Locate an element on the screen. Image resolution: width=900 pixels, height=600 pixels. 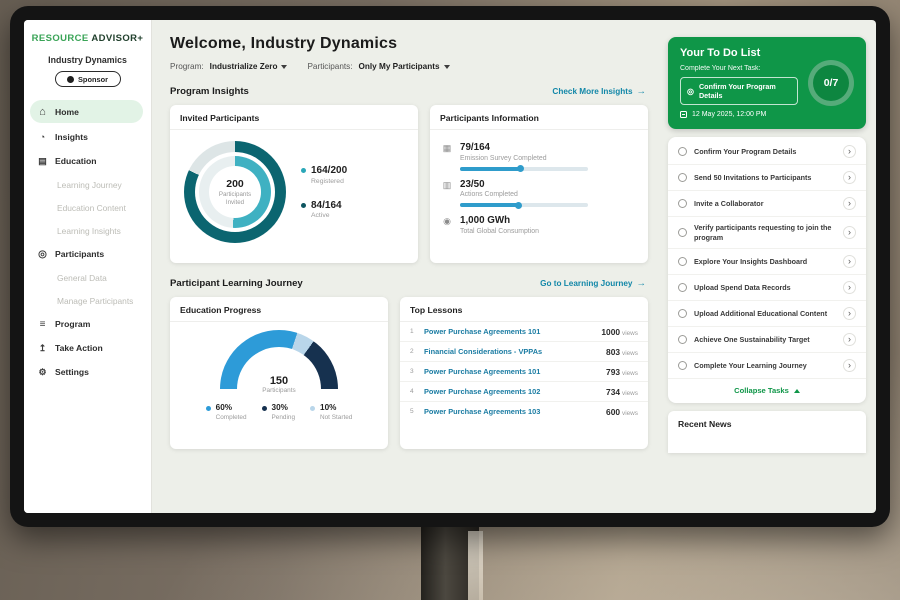
legend-item-not-started: 10% Not Started is located at coordinates (331, 412).